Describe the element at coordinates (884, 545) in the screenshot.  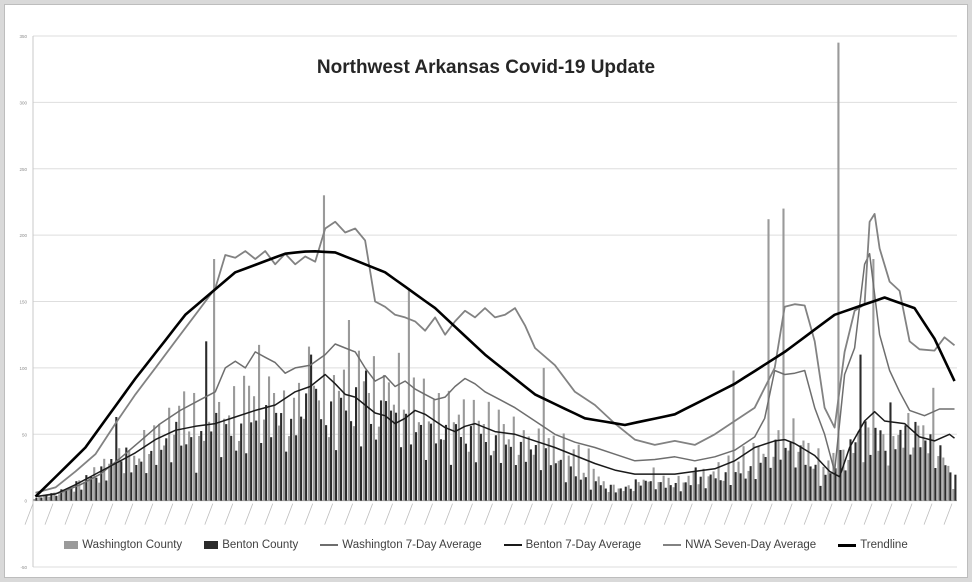
I see `legend-label-trendline: Trendline` at that location.